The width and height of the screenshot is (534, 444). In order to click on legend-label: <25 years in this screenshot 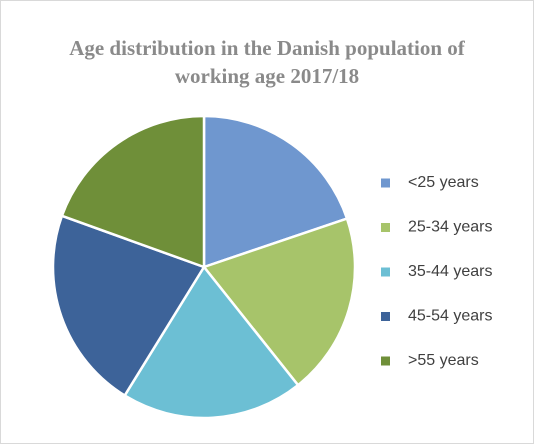, I will do `click(443, 182)`.